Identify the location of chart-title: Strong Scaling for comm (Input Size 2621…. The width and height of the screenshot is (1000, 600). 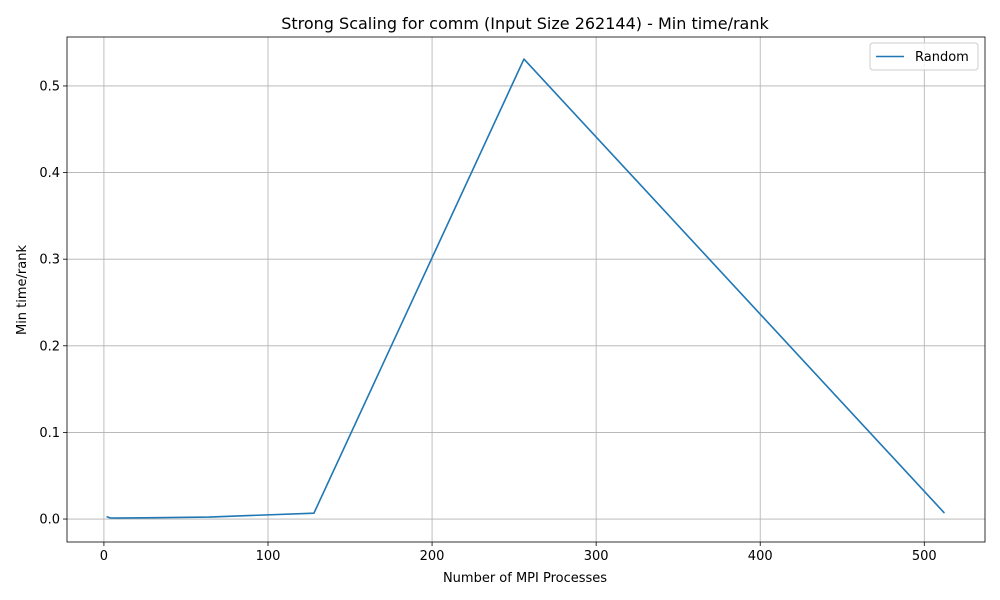
(525, 23).